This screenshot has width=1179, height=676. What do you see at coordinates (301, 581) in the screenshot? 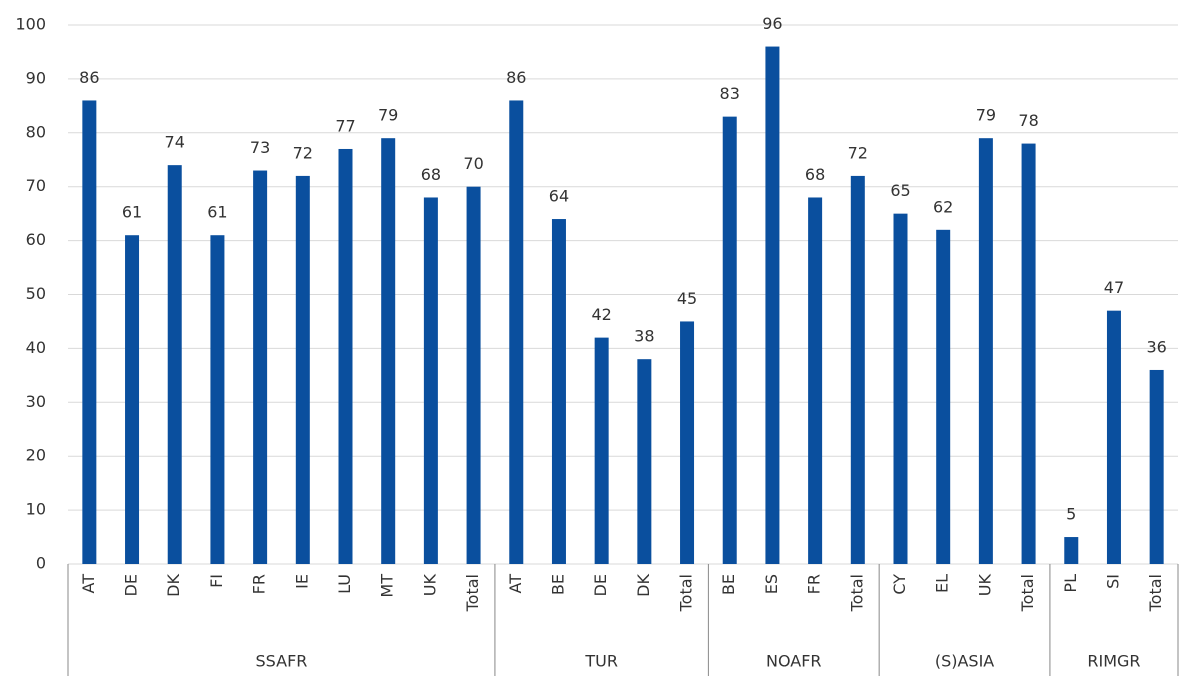
I see `x-tick-label: IE` at bounding box center [301, 581].